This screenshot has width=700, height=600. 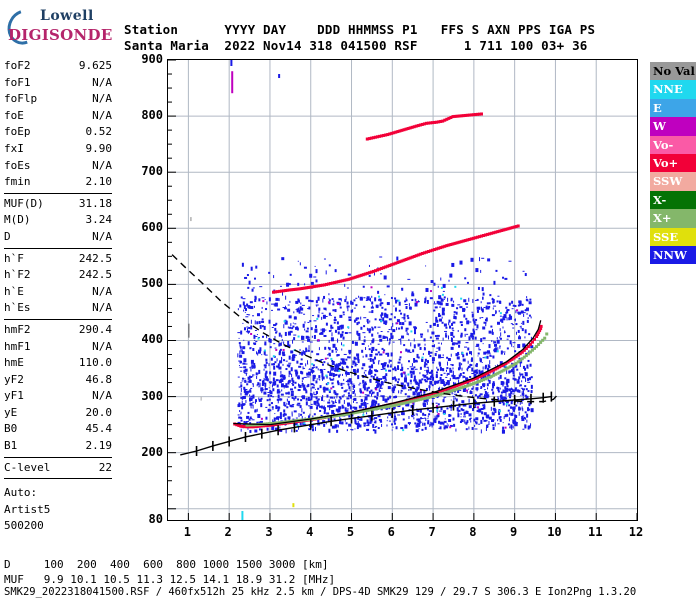 I want to click on x-tick-label: 5, so click(x=350, y=532).